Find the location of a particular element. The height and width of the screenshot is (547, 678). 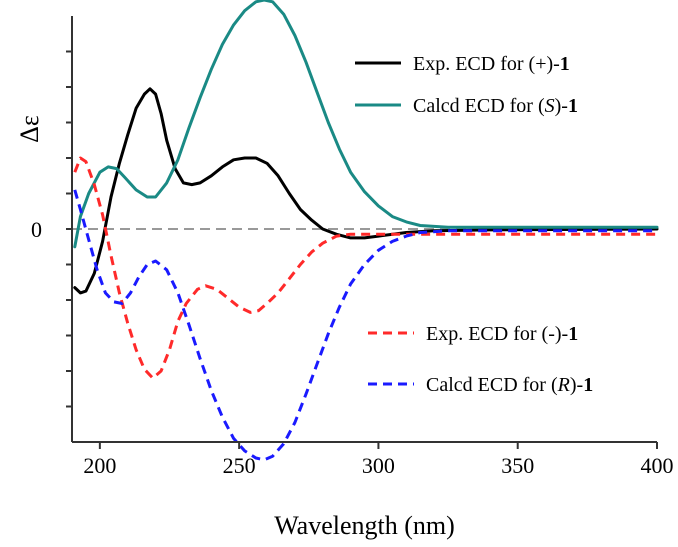

x-ticks: 200 250 300 350 400 is located at coordinates (378, 460).